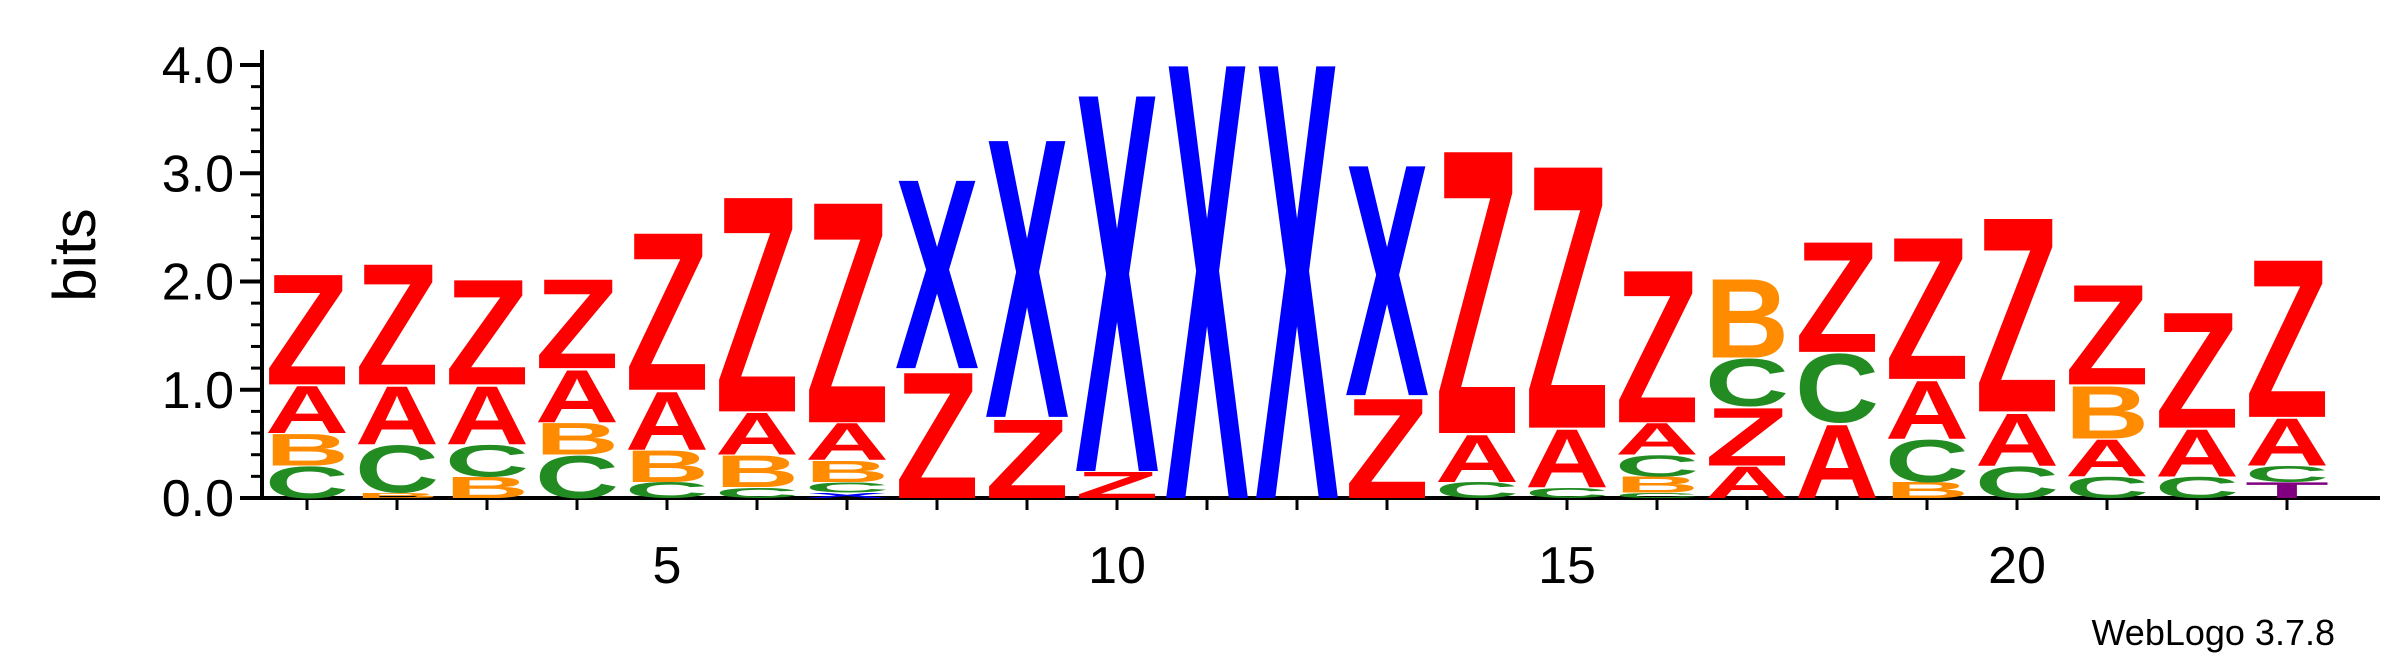 This screenshot has width=2383, height=667. What do you see at coordinates (198, 391) in the screenshot?
I see `y-tick-label: 1.0` at bounding box center [198, 391].